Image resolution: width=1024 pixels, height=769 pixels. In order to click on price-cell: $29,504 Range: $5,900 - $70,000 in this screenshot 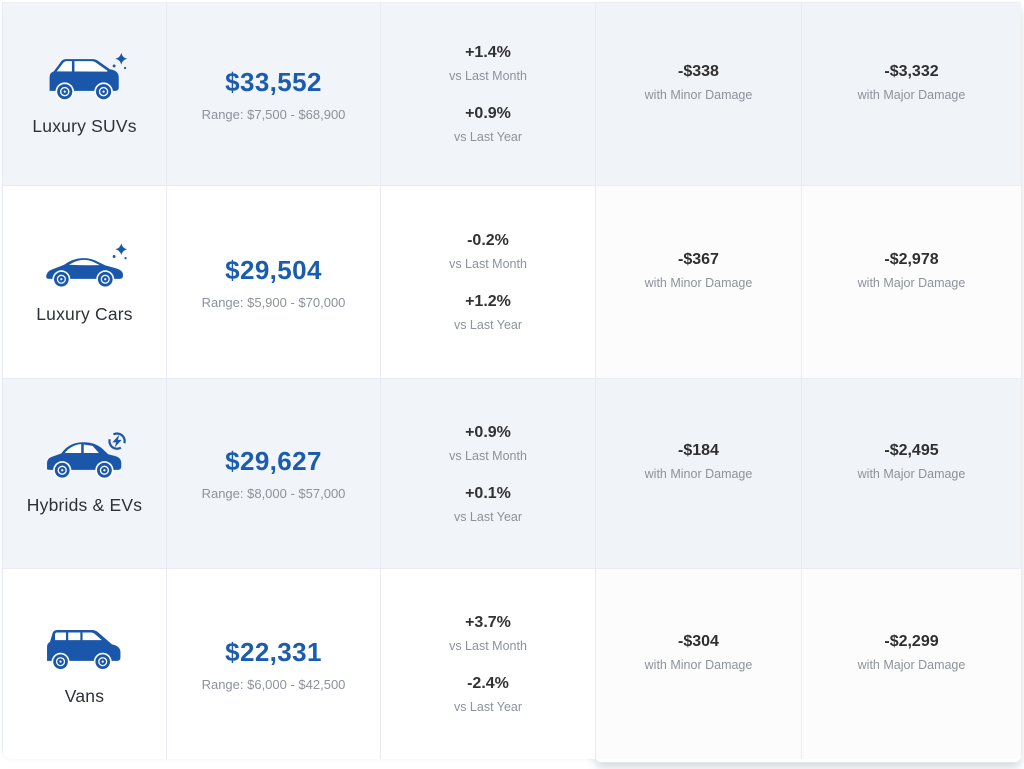, I will do `click(274, 282)`.